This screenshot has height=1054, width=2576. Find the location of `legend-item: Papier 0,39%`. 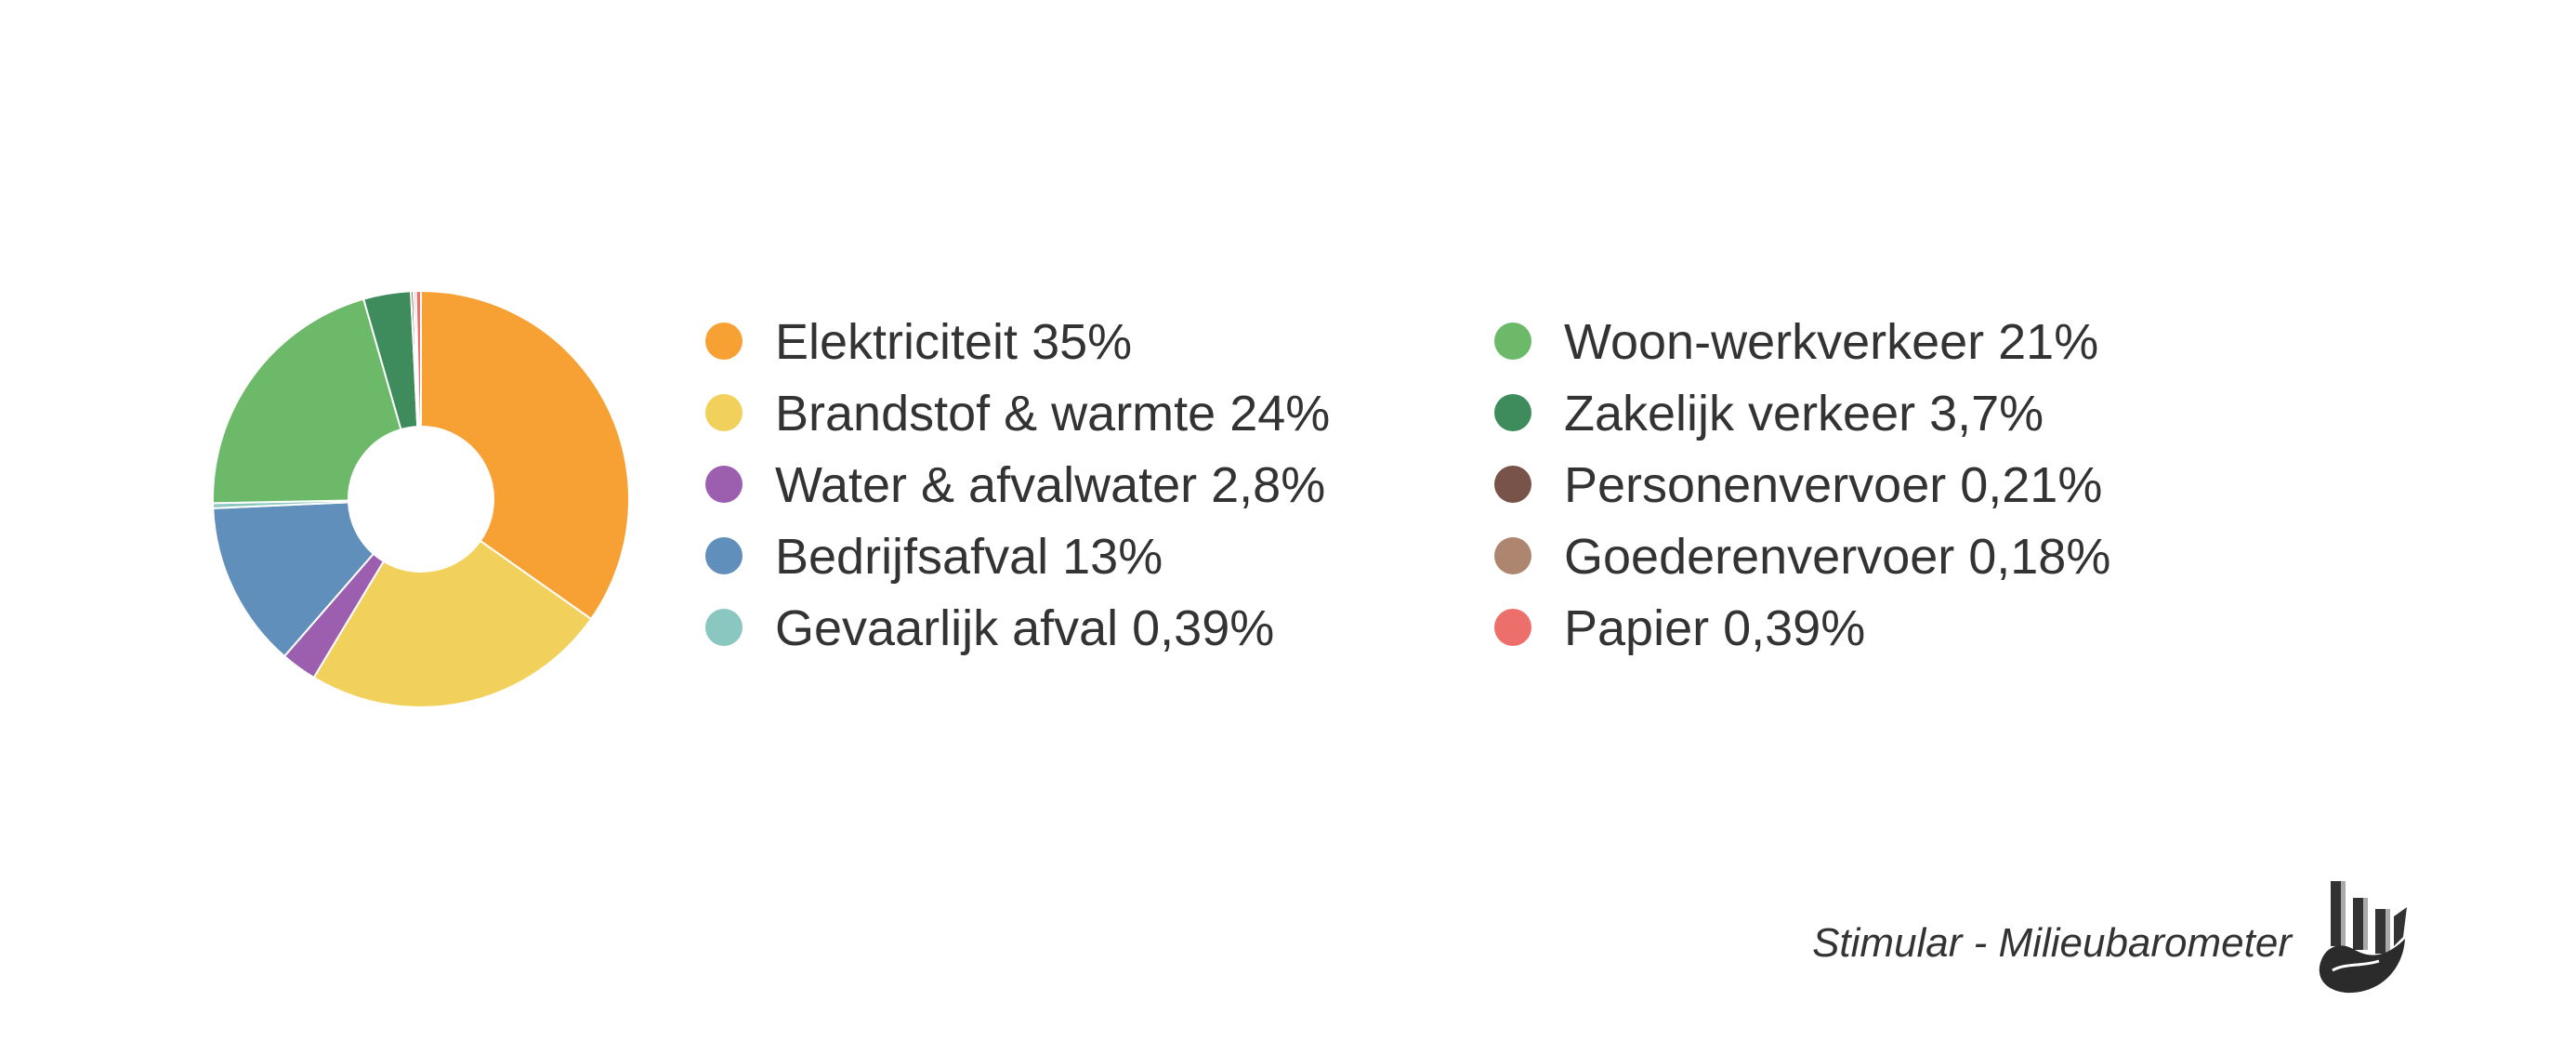

legend-item: Papier 0,39% is located at coordinates (1679, 628).